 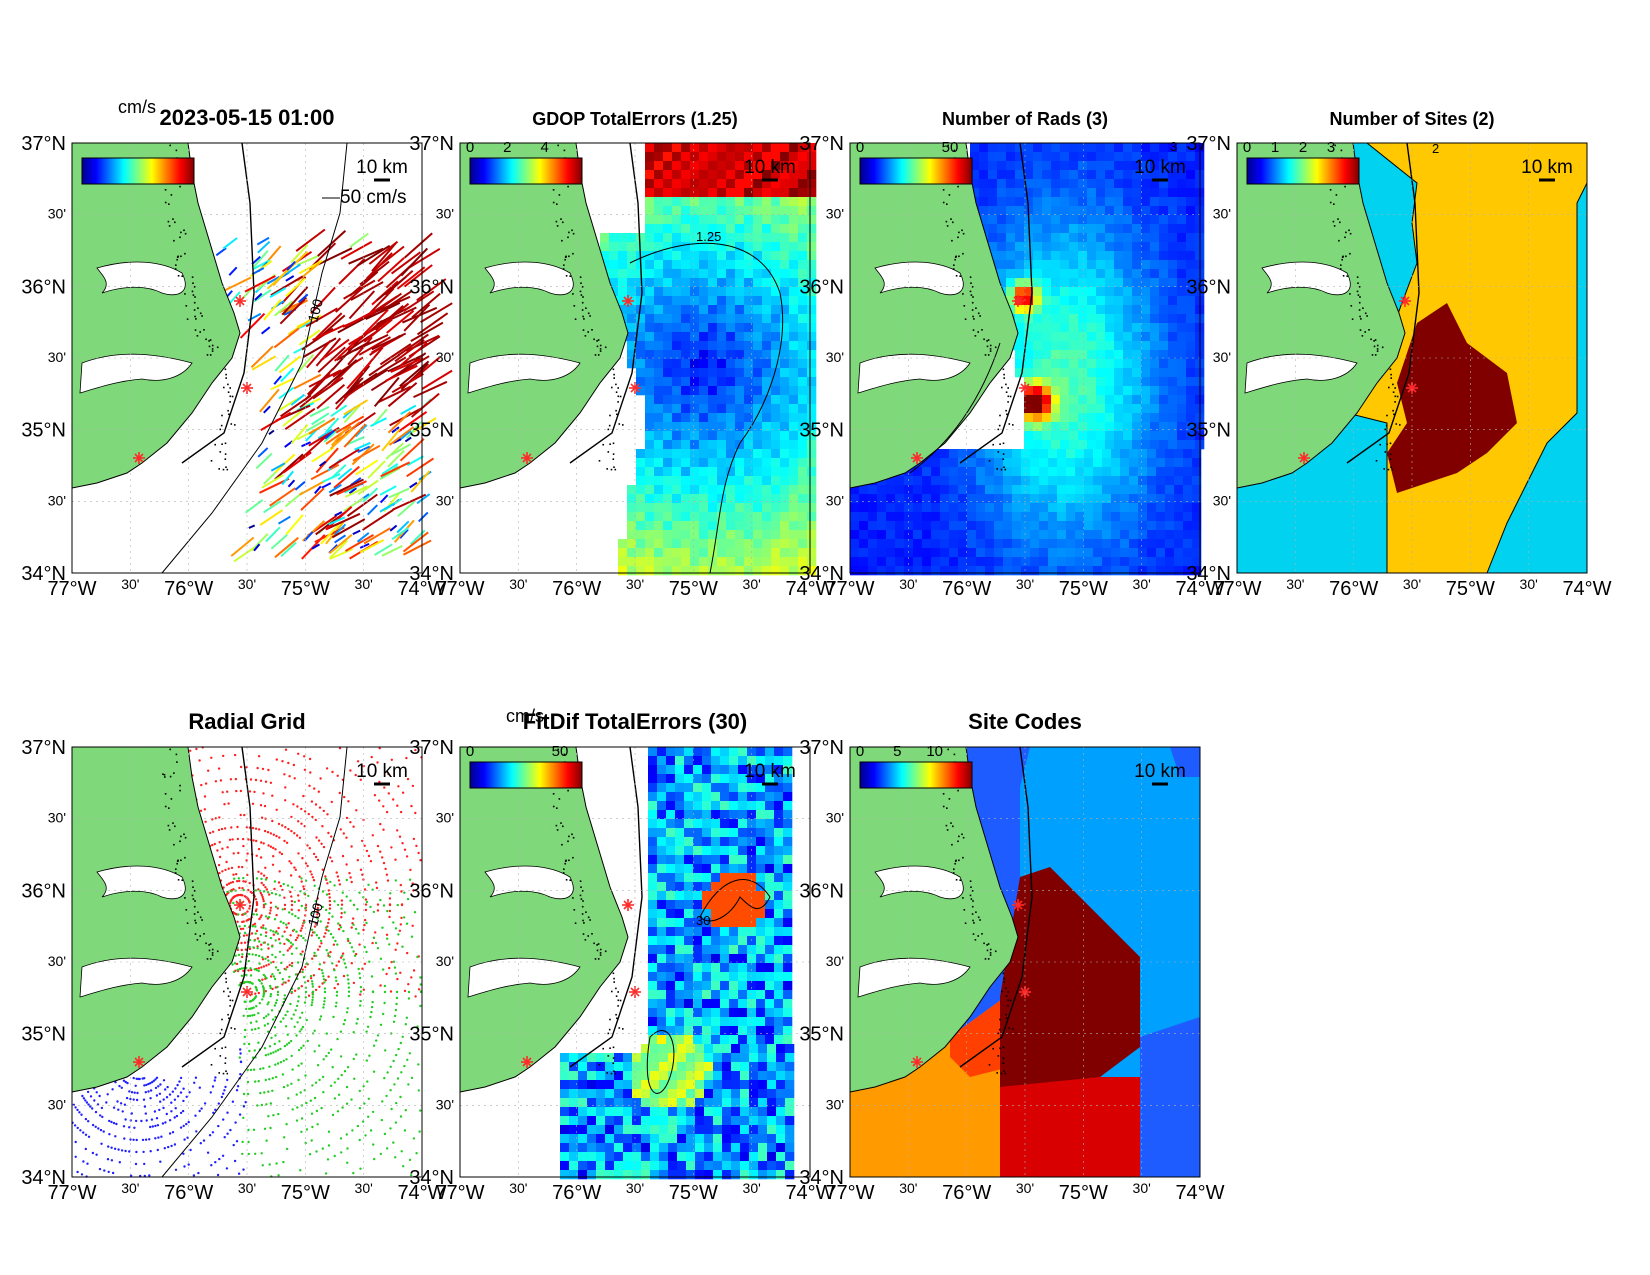 What do you see at coordinates (917, 458) in the screenshot?
I see `station-marker-stroke` at bounding box center [917, 458].